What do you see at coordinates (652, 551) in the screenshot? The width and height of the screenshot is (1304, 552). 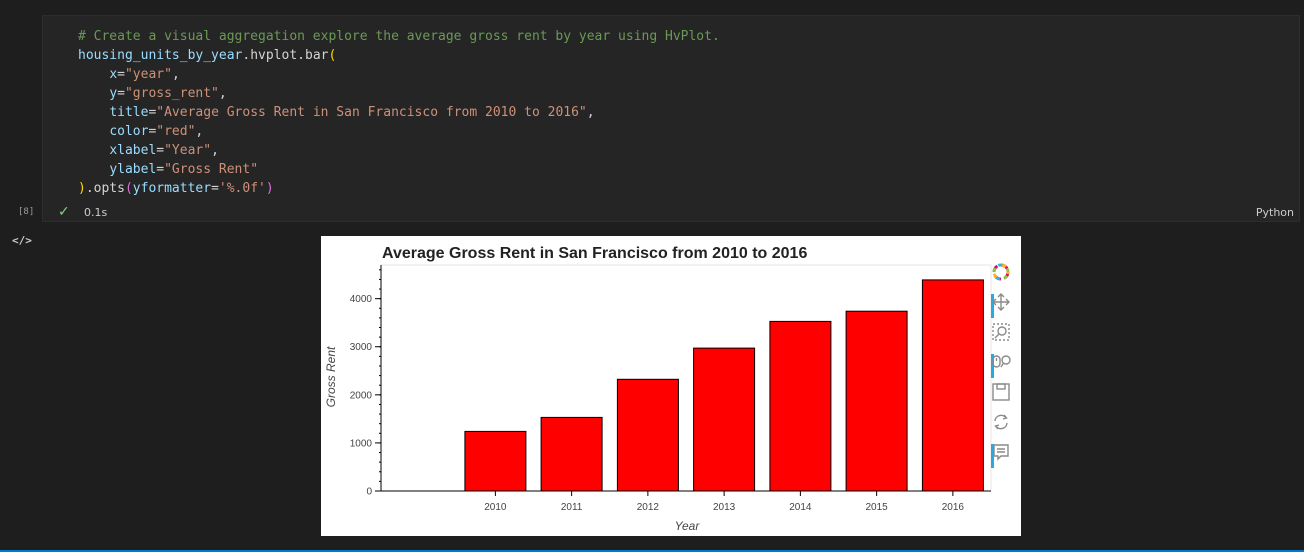 I see `status-bar-edge` at bounding box center [652, 551].